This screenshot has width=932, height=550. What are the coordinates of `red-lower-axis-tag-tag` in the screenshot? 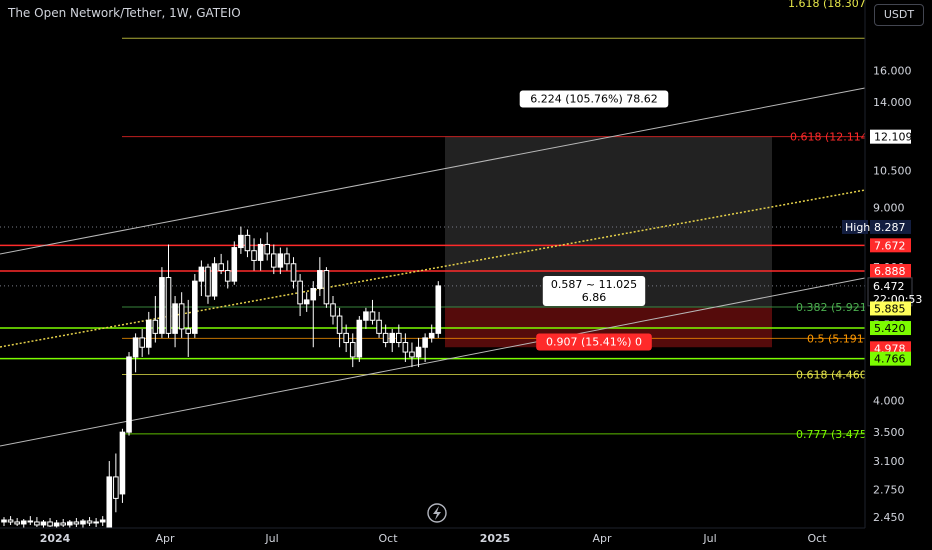 It's located at (890, 270).